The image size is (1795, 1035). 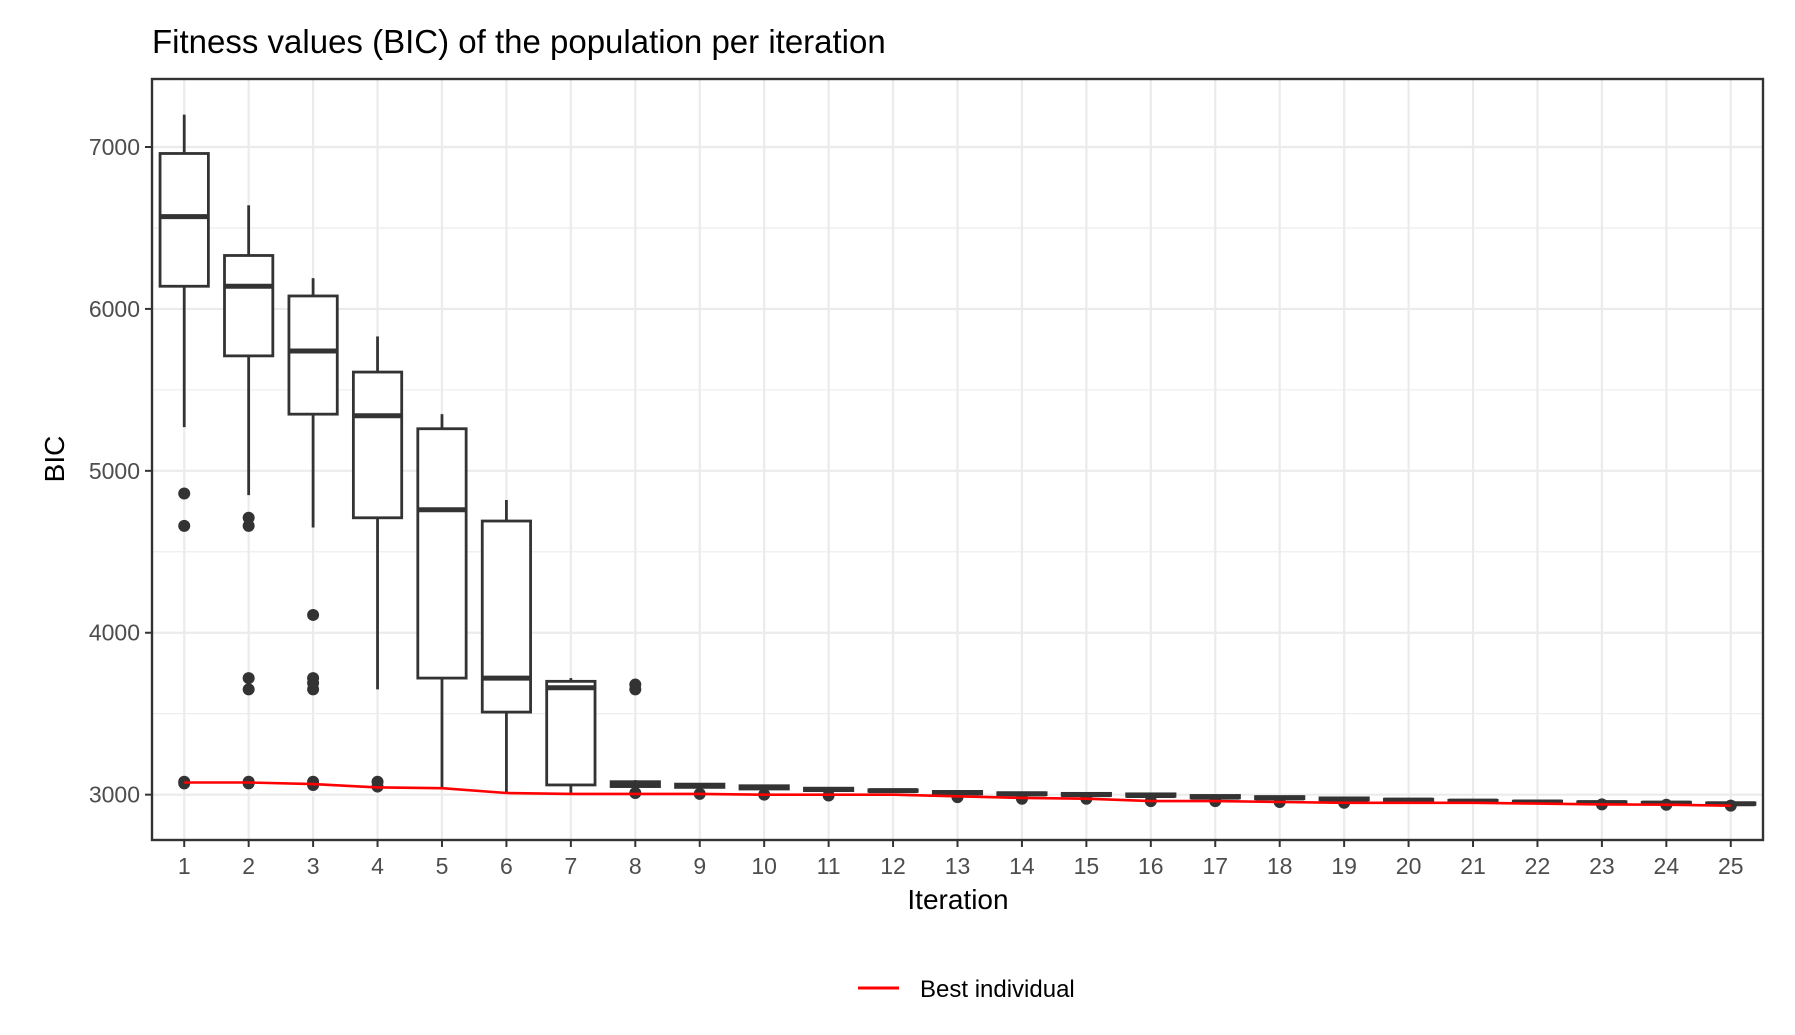 What do you see at coordinates (54, 459) in the screenshot?
I see `y-axis-title: BIC` at bounding box center [54, 459].